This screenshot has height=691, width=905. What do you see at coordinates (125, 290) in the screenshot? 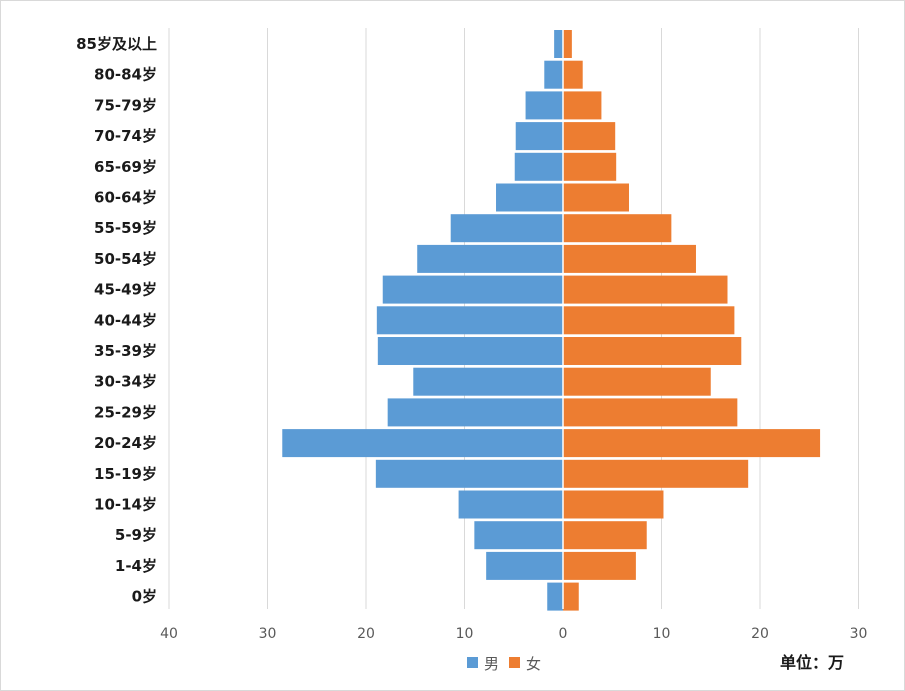
I see `category-label: 45-49岁` at bounding box center [125, 290].